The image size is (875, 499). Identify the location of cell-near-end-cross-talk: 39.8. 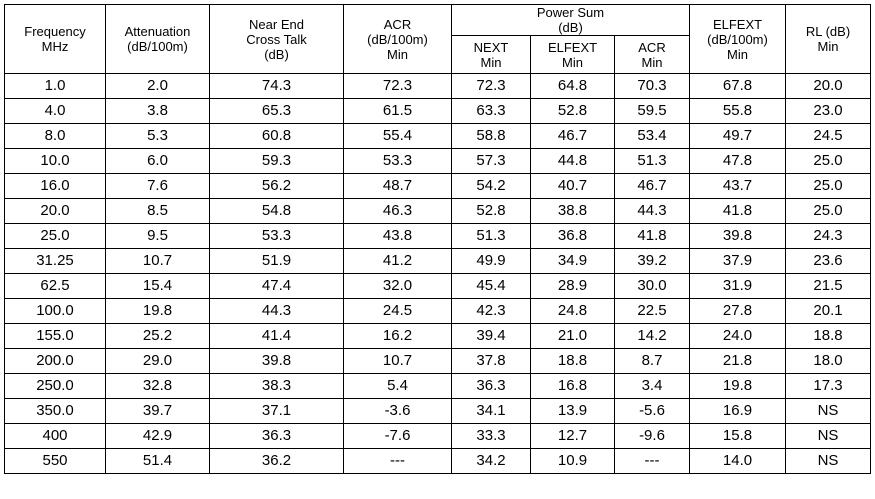
(276, 361).